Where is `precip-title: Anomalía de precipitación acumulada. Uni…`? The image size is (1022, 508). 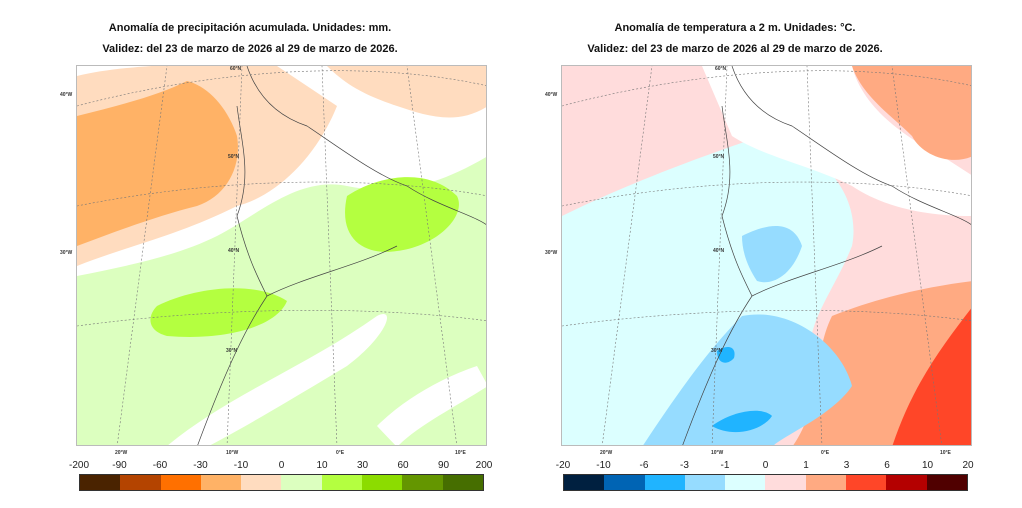
precip-title: Anomalía de precipitación acumulada. Uni… is located at coordinates (250, 28).